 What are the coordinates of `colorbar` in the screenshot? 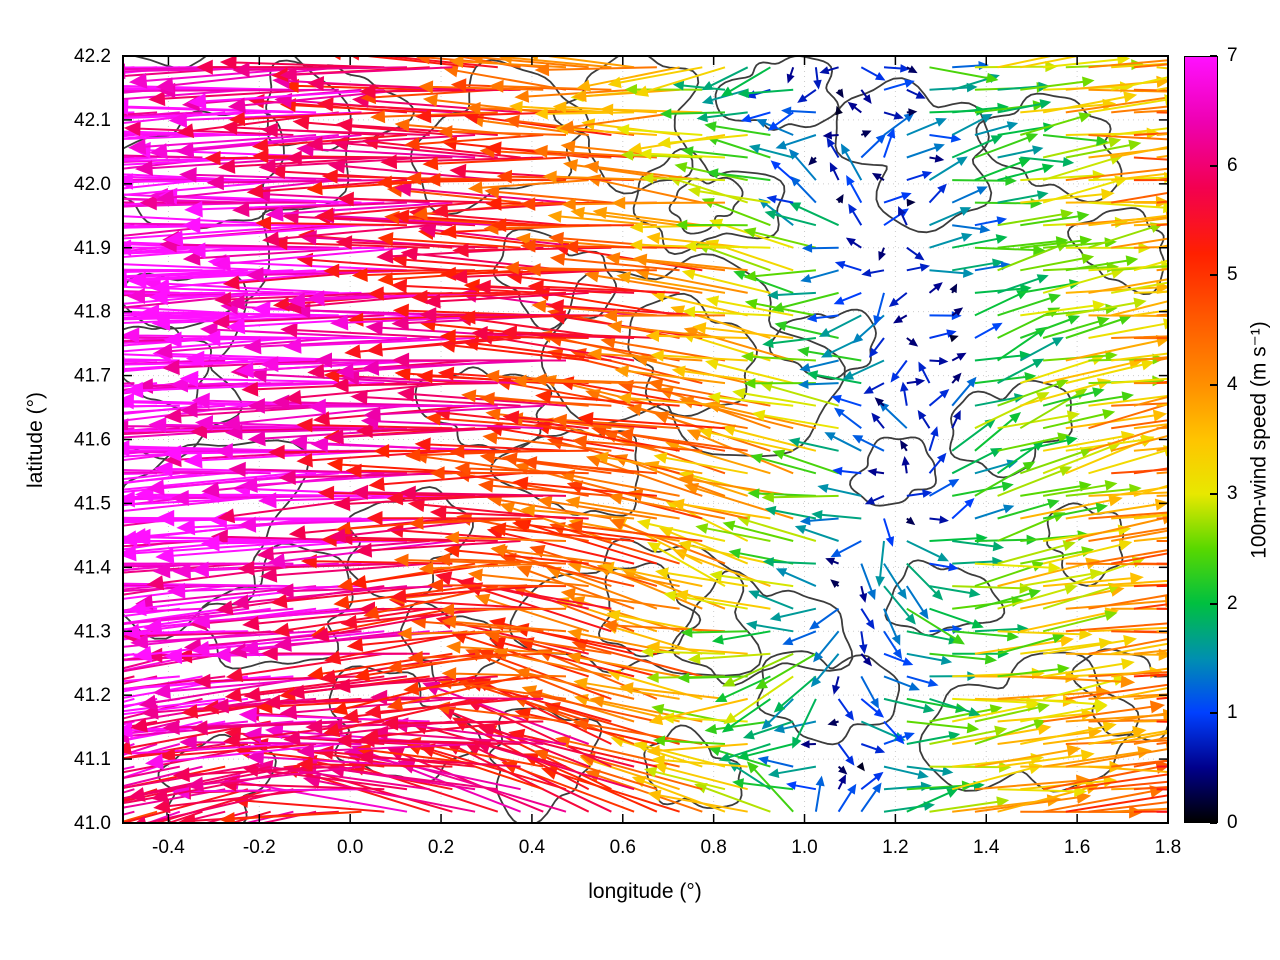 It's located at (1201, 439).